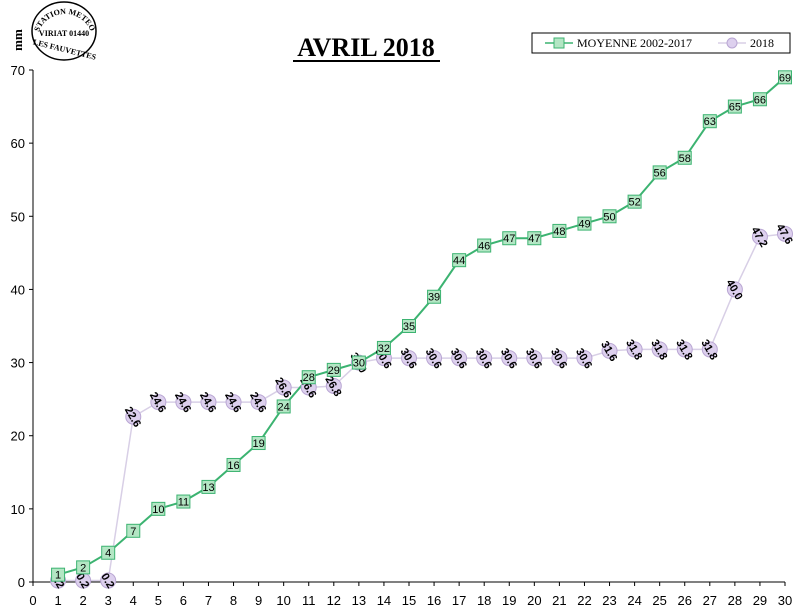 The image size is (800, 606). I want to click on legend-marker-2018, so click(732, 43).